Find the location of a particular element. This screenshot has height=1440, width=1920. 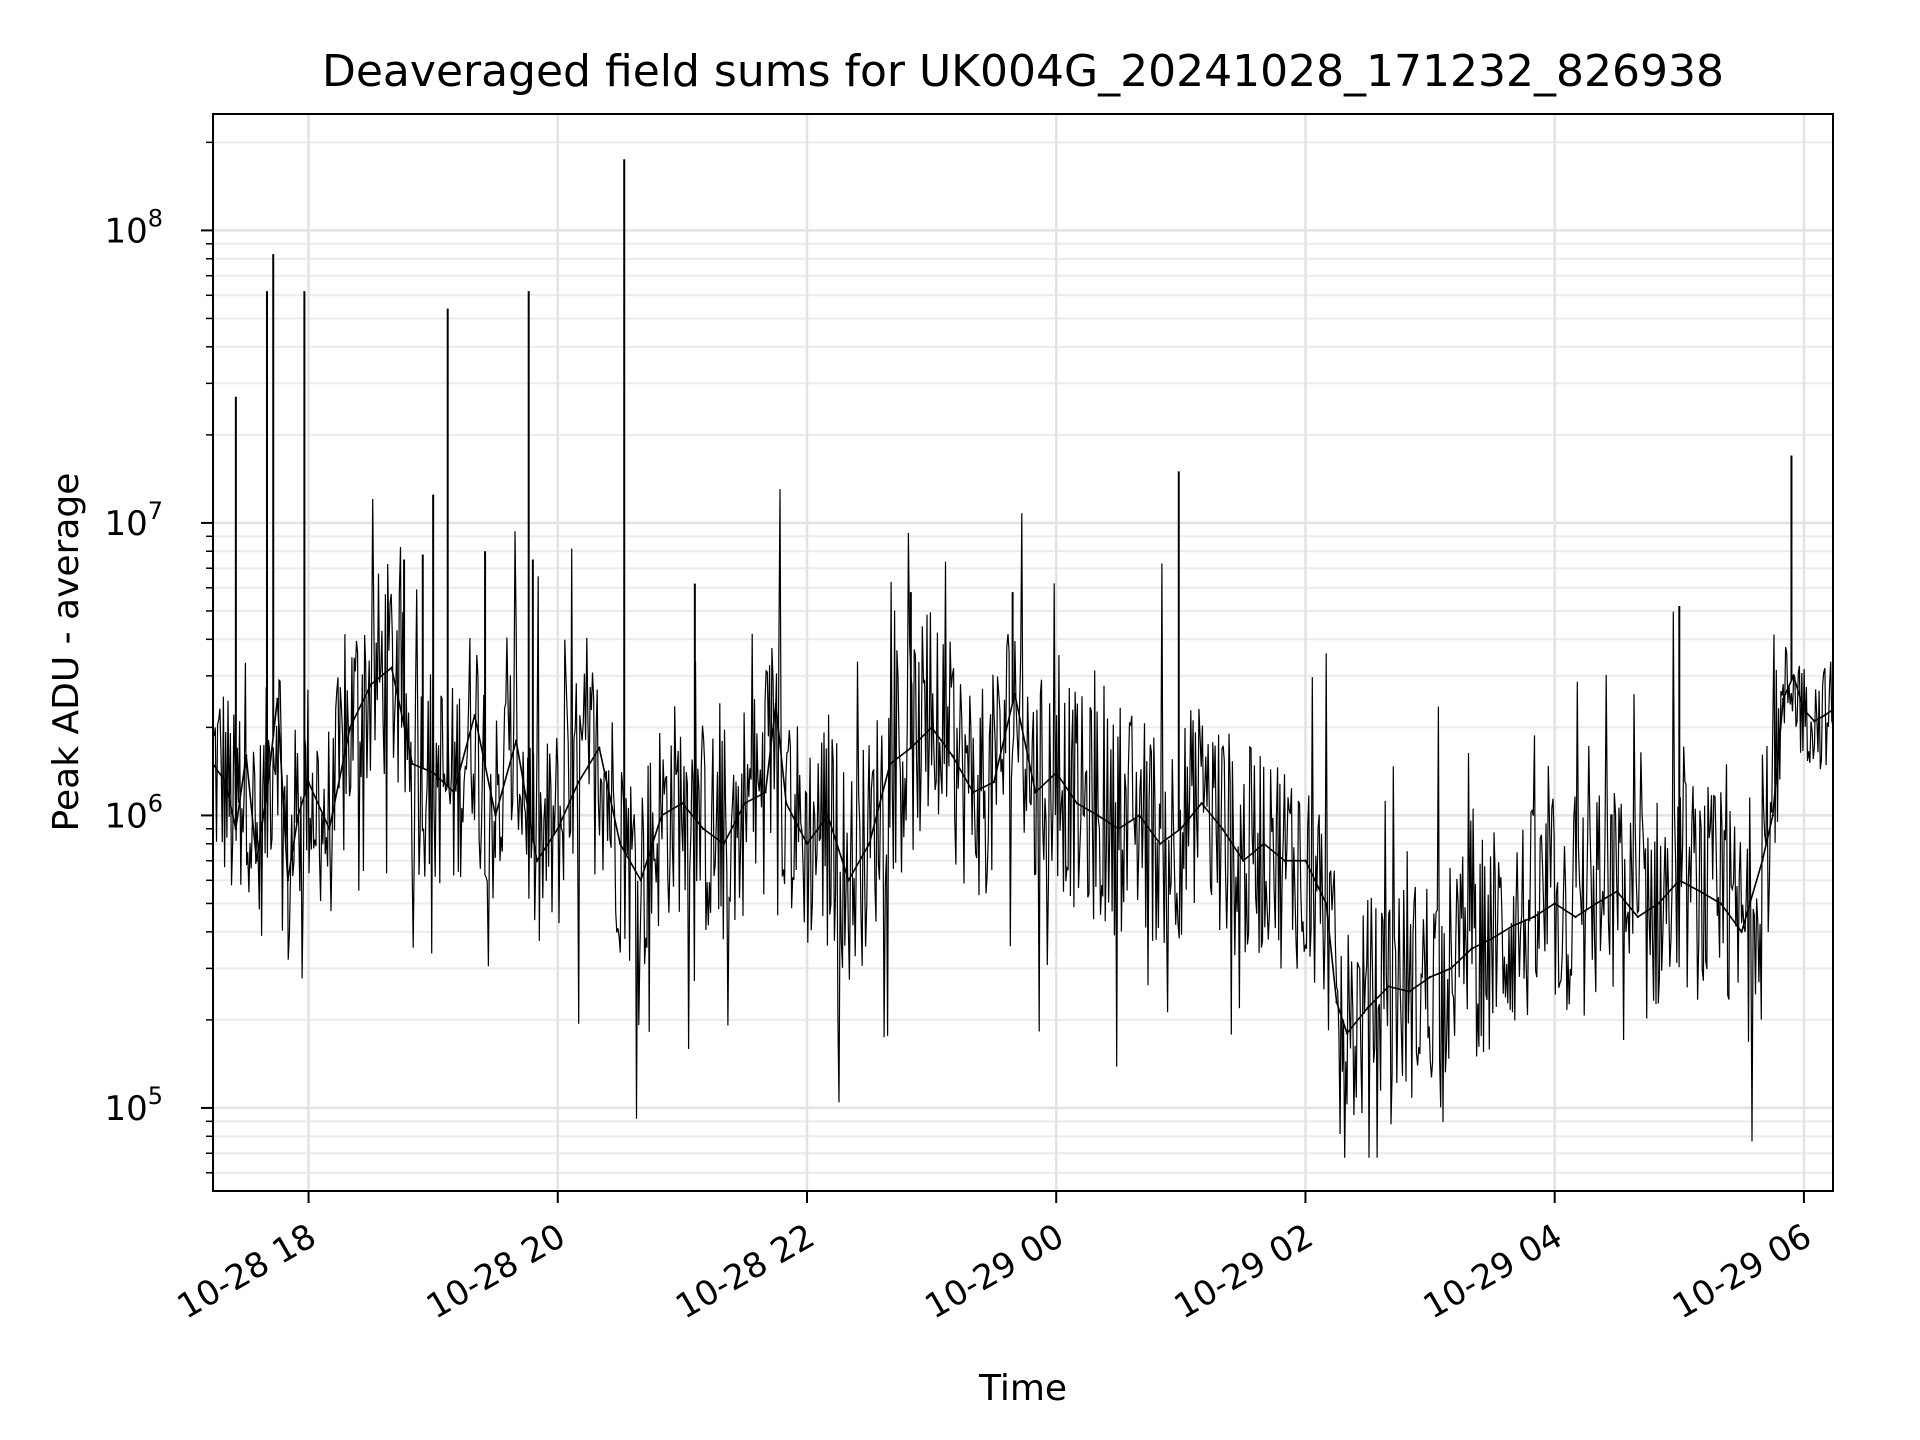

y-tick-exponent: 5 is located at coordinates (155, 1096).